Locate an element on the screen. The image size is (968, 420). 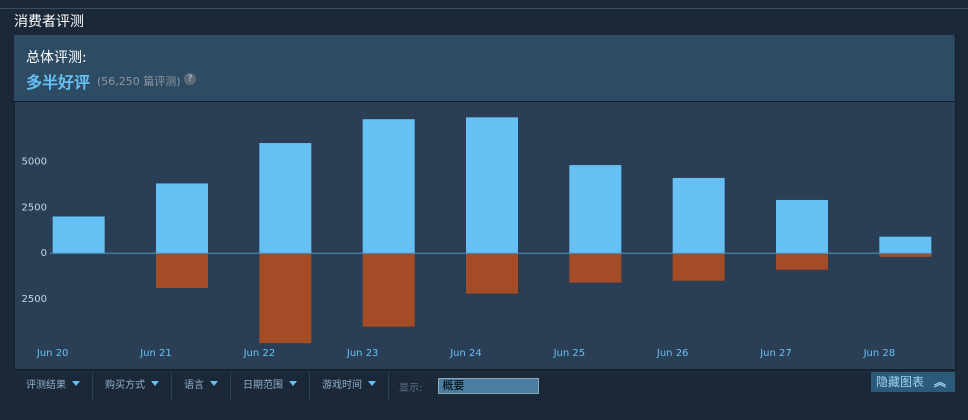
x-tick-label: Jun 28 is located at coordinates (879, 353).